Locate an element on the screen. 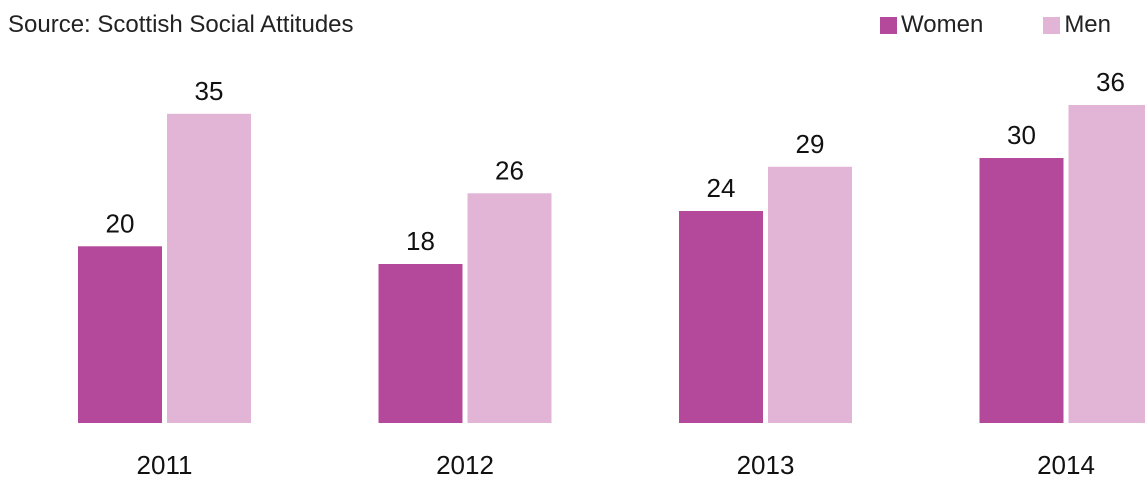 The height and width of the screenshot is (477, 1145). data-label-men-2011: 35 is located at coordinates (209, 91).